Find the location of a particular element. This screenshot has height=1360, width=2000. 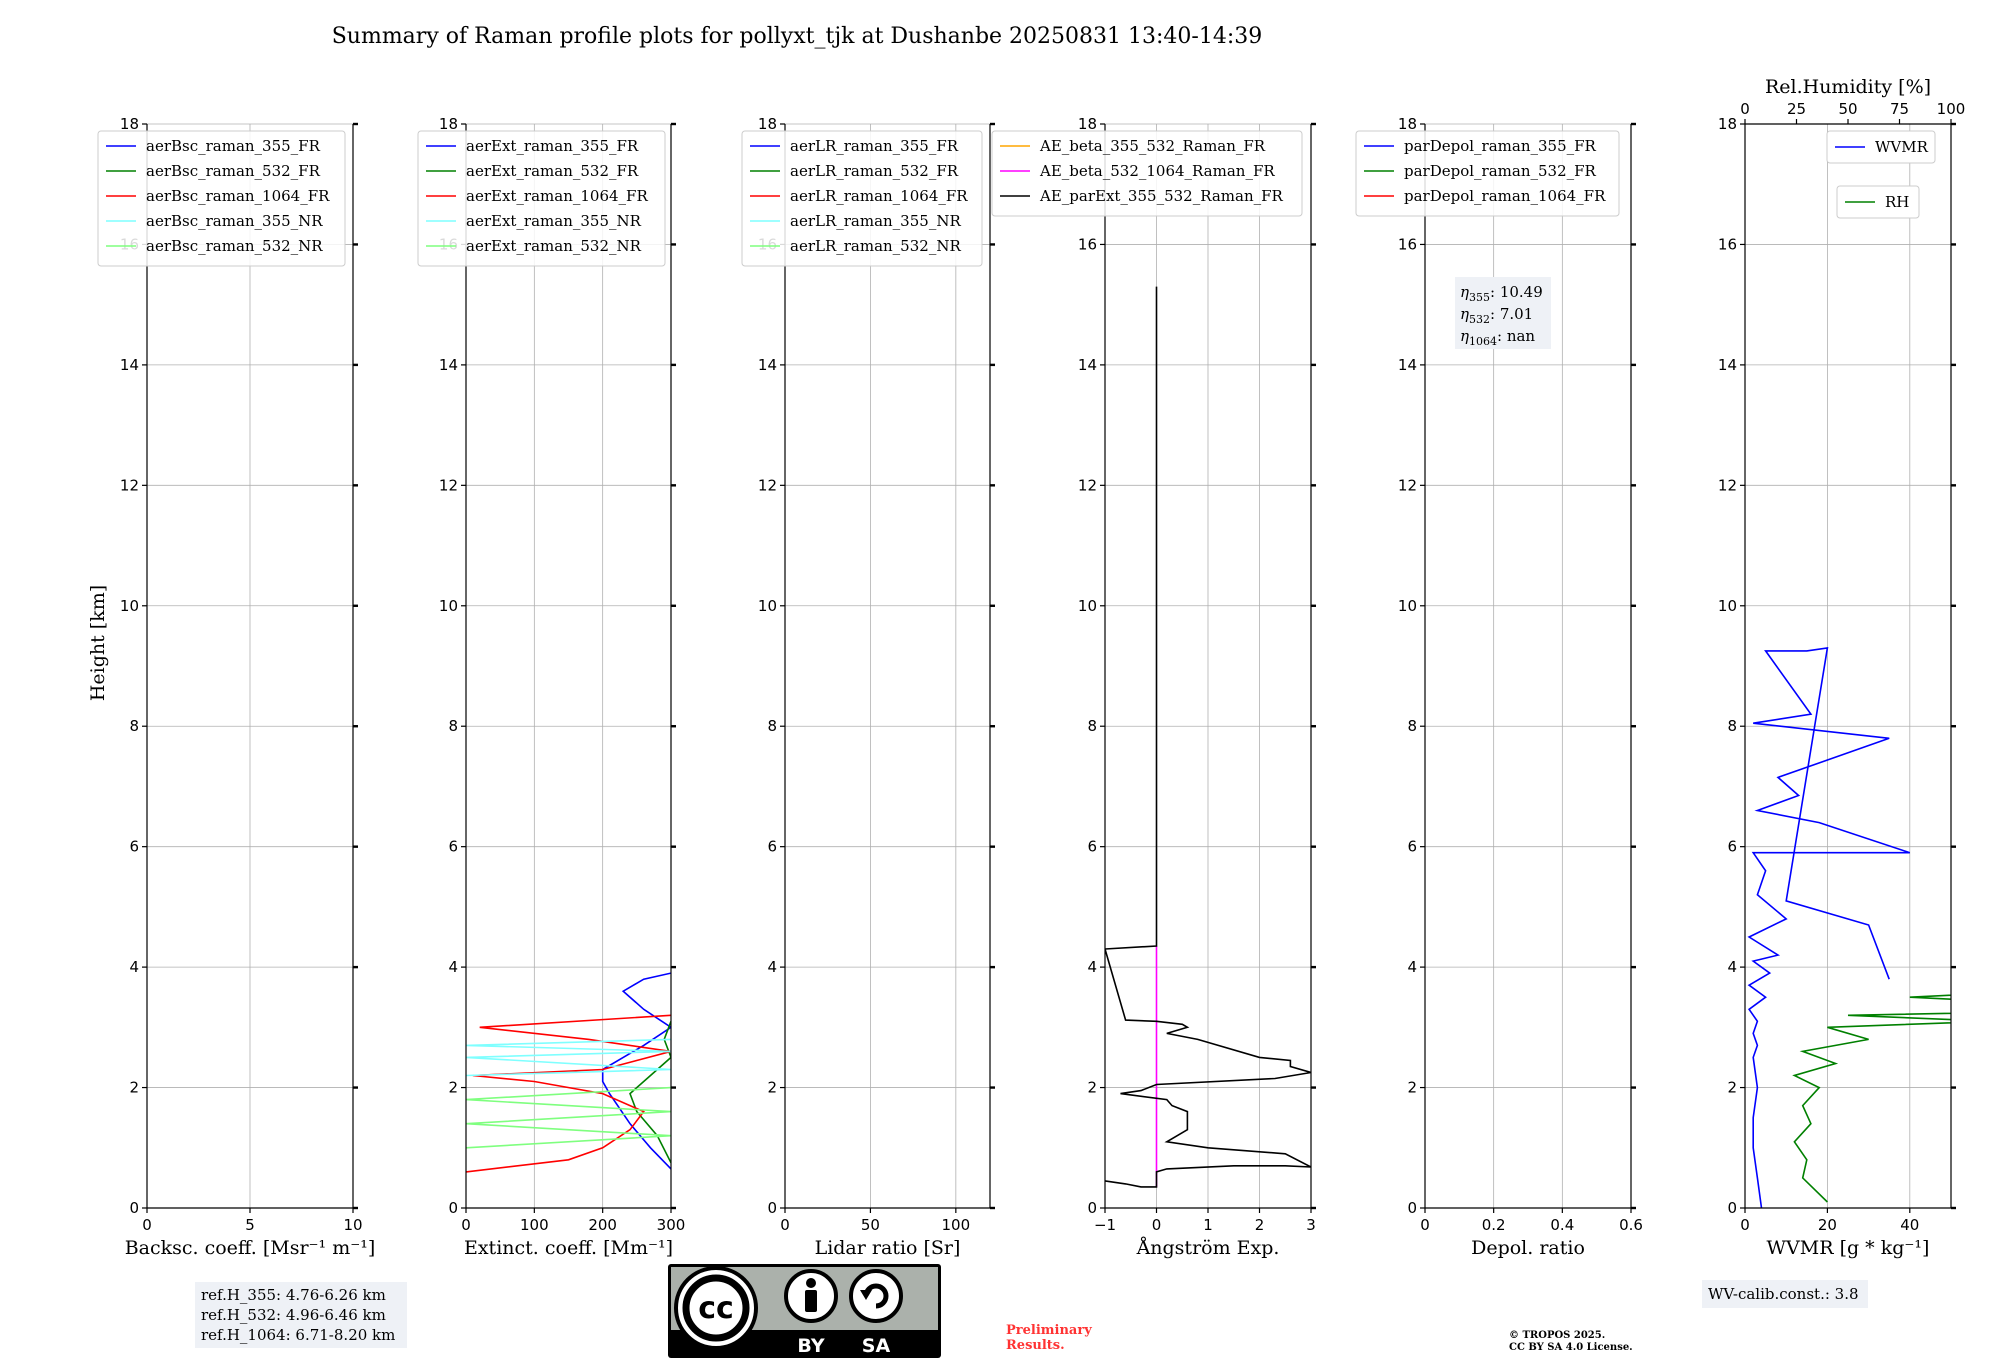

x-tick-label: 40 is located at coordinates (1909, 1225).